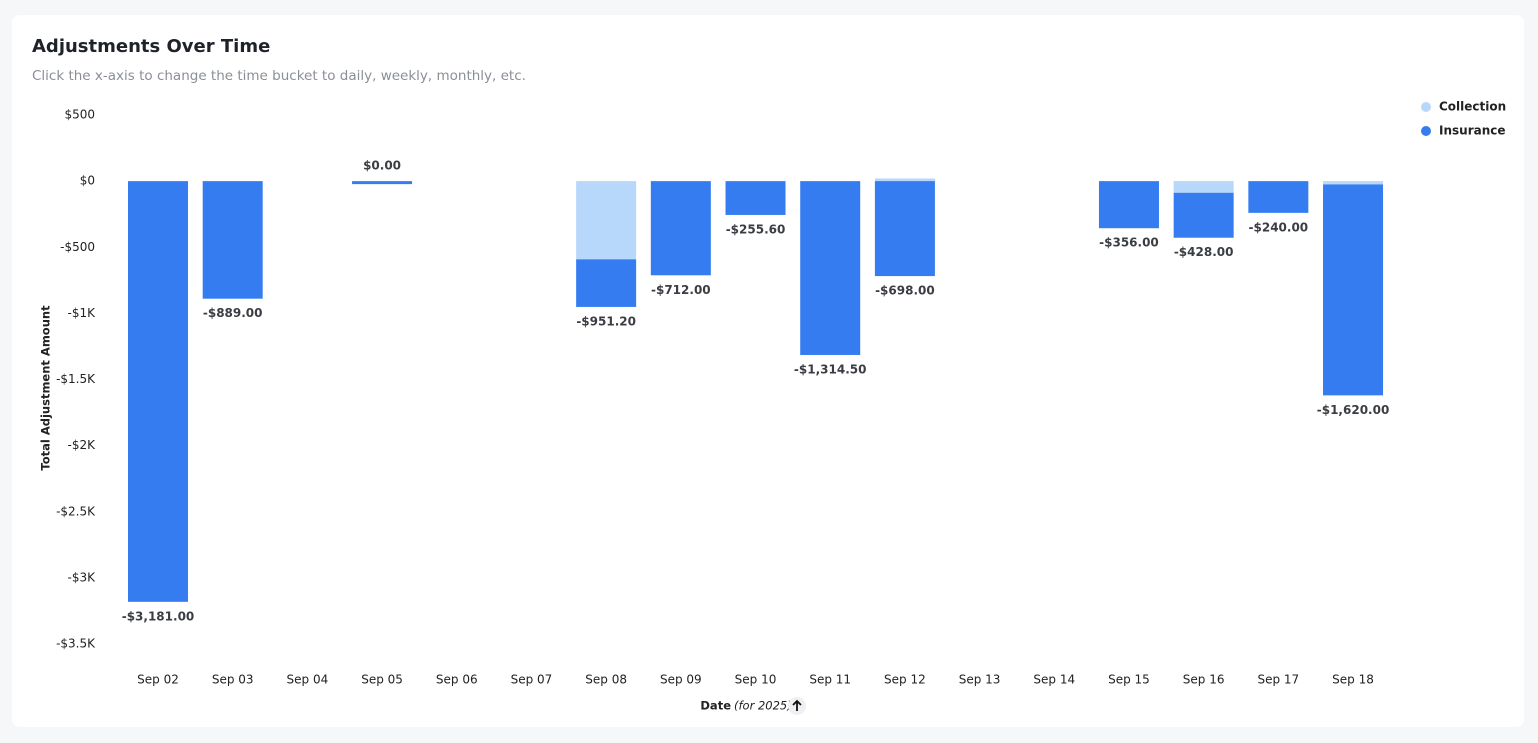 The height and width of the screenshot is (743, 1538). Describe the element at coordinates (233, 313) in the screenshot. I see `total-label: -$889.00` at that location.